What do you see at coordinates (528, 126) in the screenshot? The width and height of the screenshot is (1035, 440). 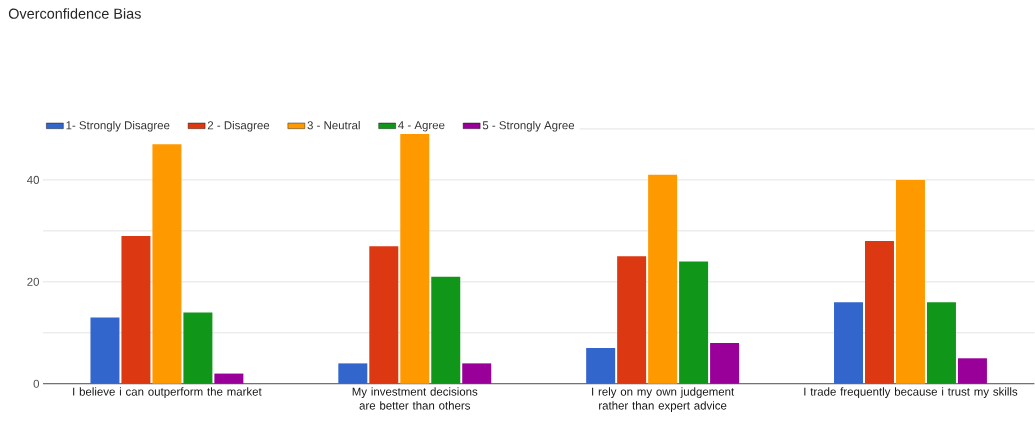 I see `legend-label: 5 - Strongly Agree` at bounding box center [528, 126].